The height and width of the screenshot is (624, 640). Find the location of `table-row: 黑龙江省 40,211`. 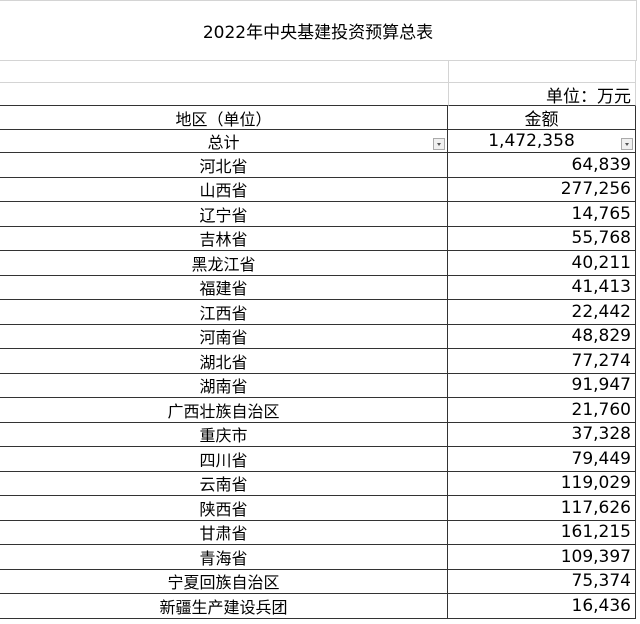

table-row: 黑龙江省 40,211 is located at coordinates (318, 263).